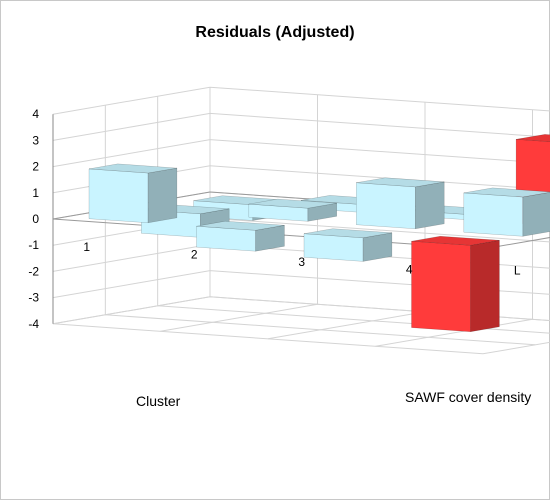 The height and width of the screenshot is (501, 550). I want to click on value-tick-label: -1, so click(33, 245).